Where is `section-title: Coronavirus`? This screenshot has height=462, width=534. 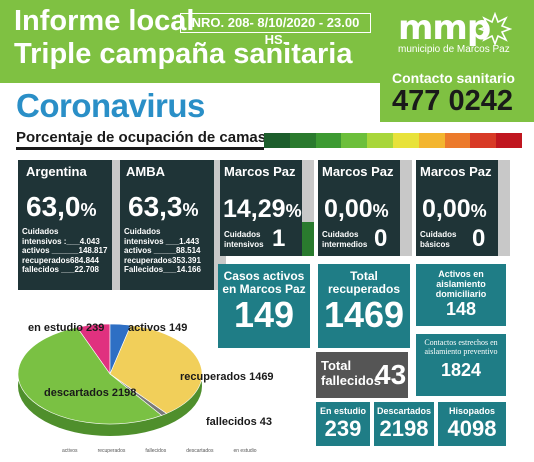
section-title: Coronavirus is located at coordinates (110, 105).